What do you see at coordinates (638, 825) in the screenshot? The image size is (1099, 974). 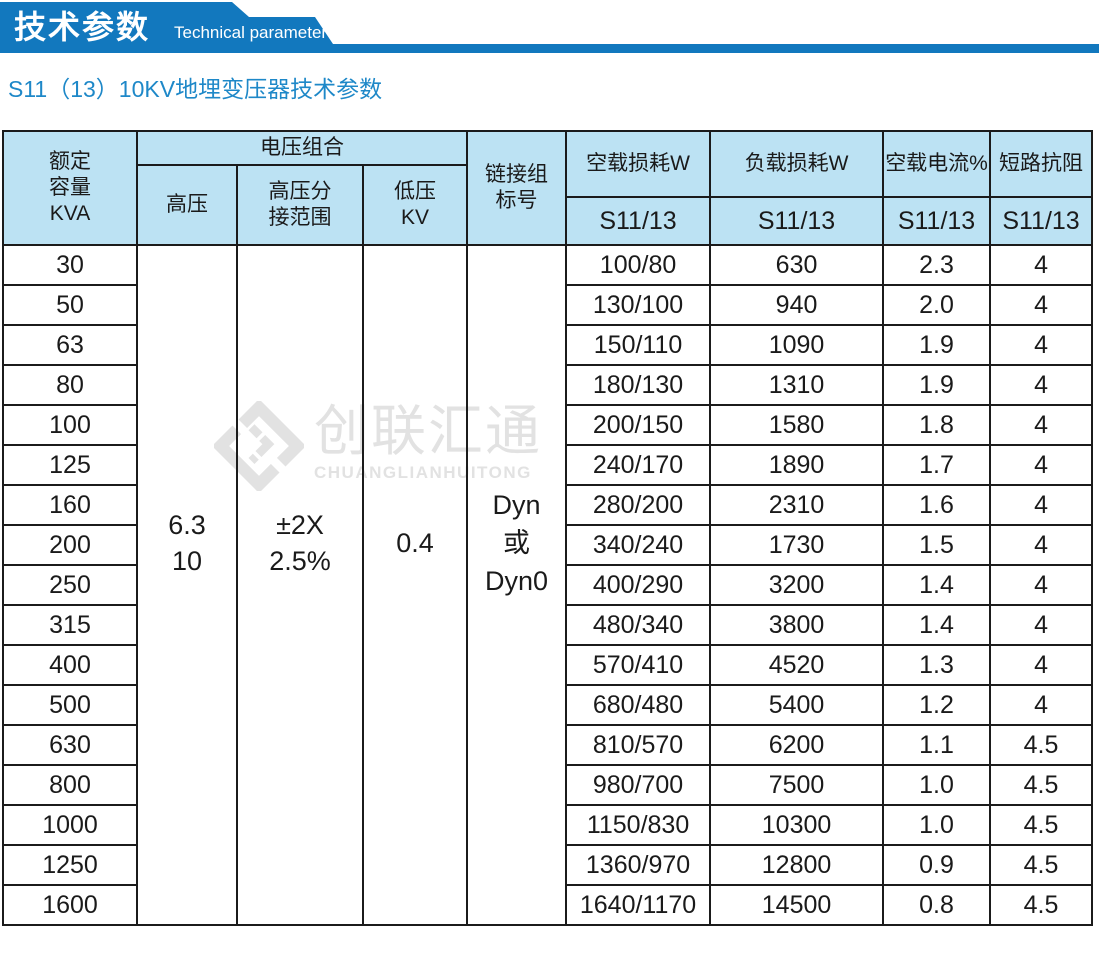 I see `no-load-loss-cell: 1150/830` at bounding box center [638, 825].